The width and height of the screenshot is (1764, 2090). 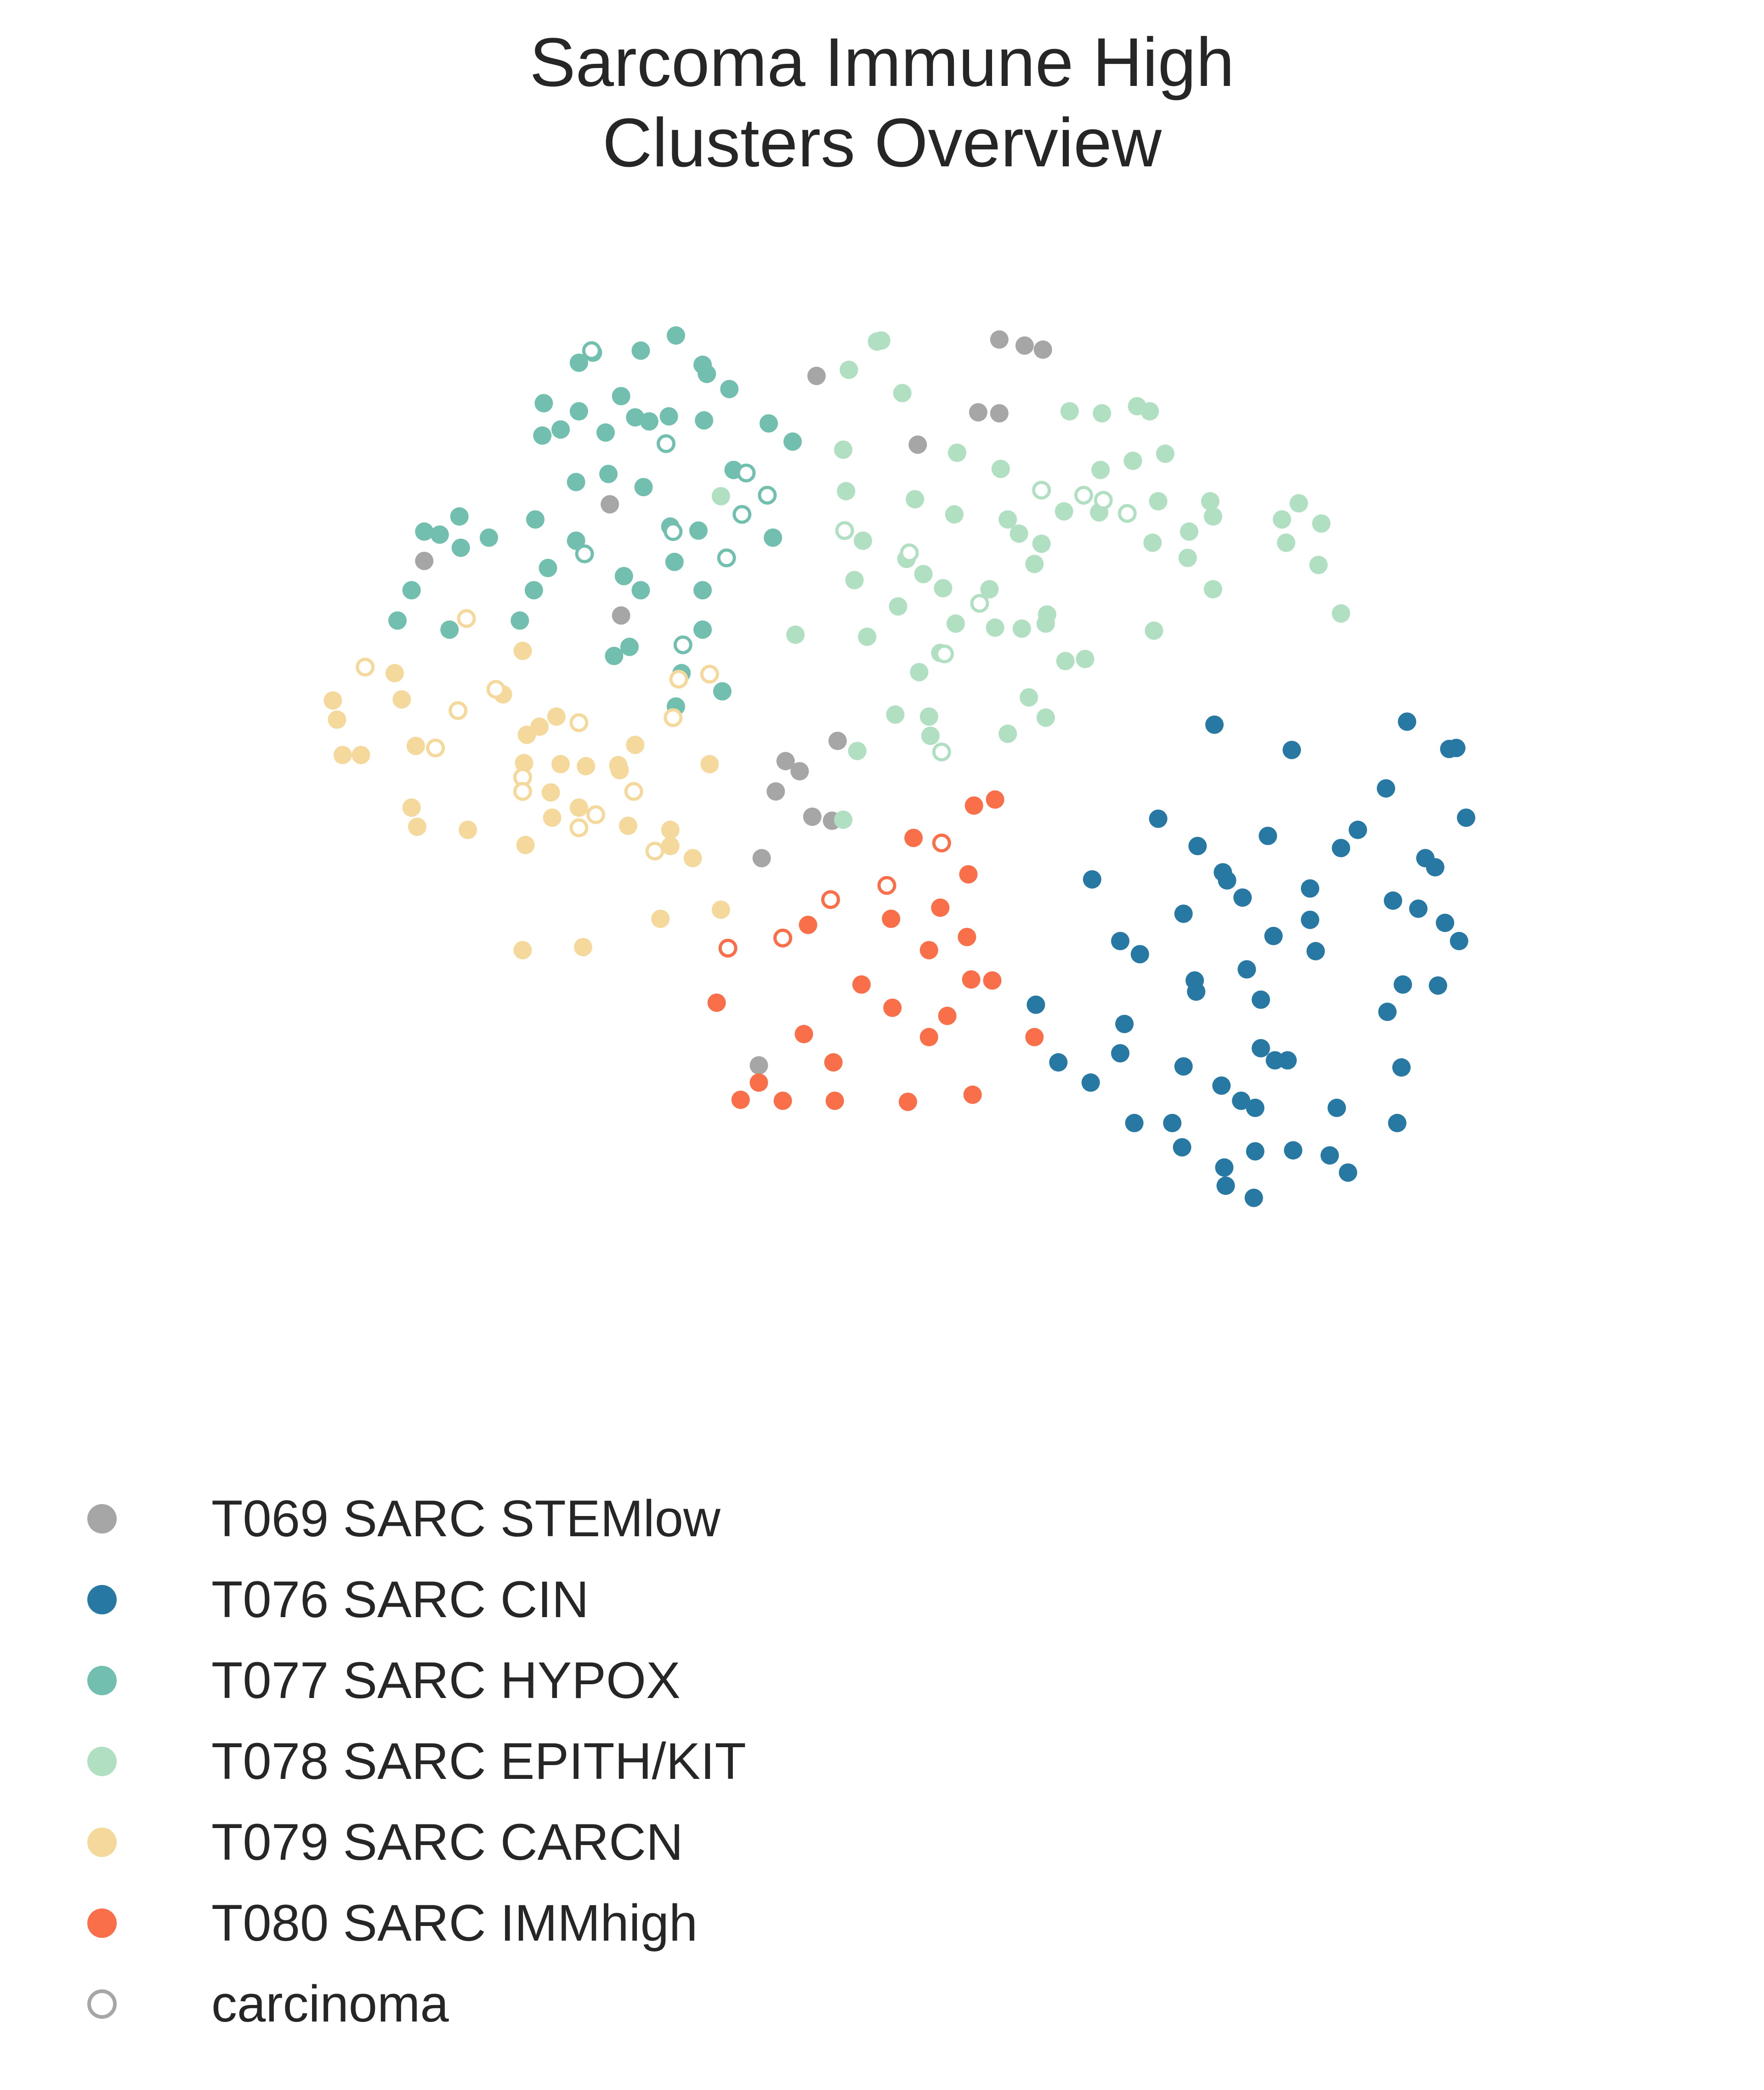 I want to click on legend-label-carcinoma: carcinoma, so click(x=330, y=2004).